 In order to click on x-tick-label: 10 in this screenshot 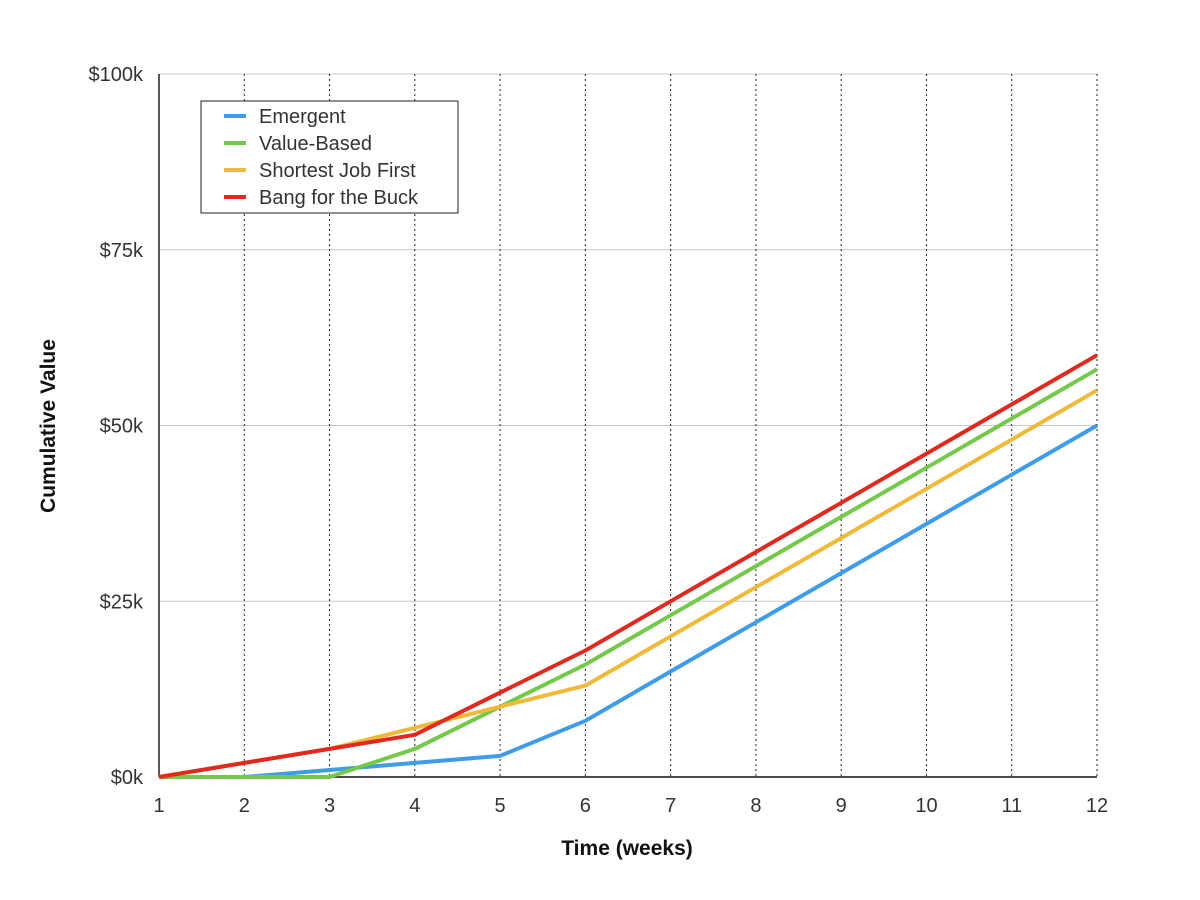, I will do `click(926, 806)`.